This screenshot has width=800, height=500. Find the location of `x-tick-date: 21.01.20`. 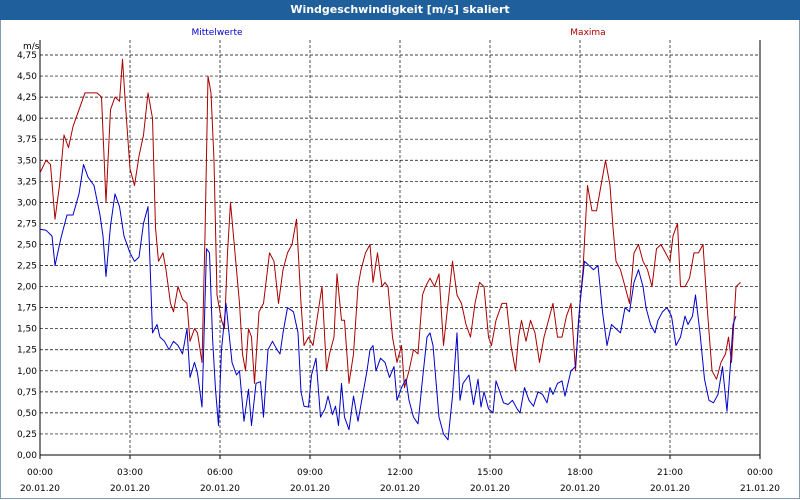

x-tick-date: 21.01.20 is located at coordinates (760, 489).